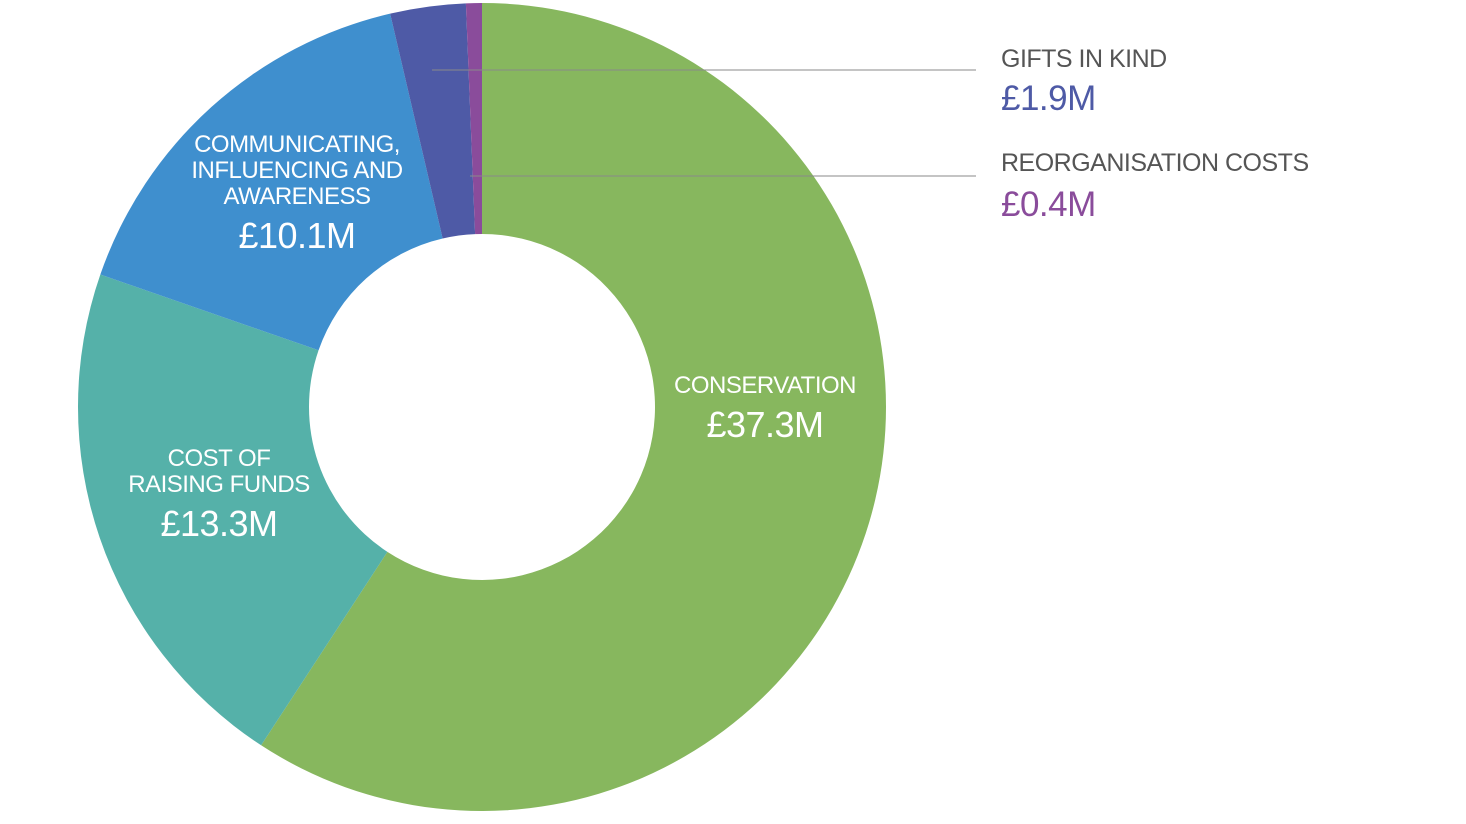  What do you see at coordinates (765, 385) in the screenshot?
I see `slice-name-line: CONSERVATION` at bounding box center [765, 385].